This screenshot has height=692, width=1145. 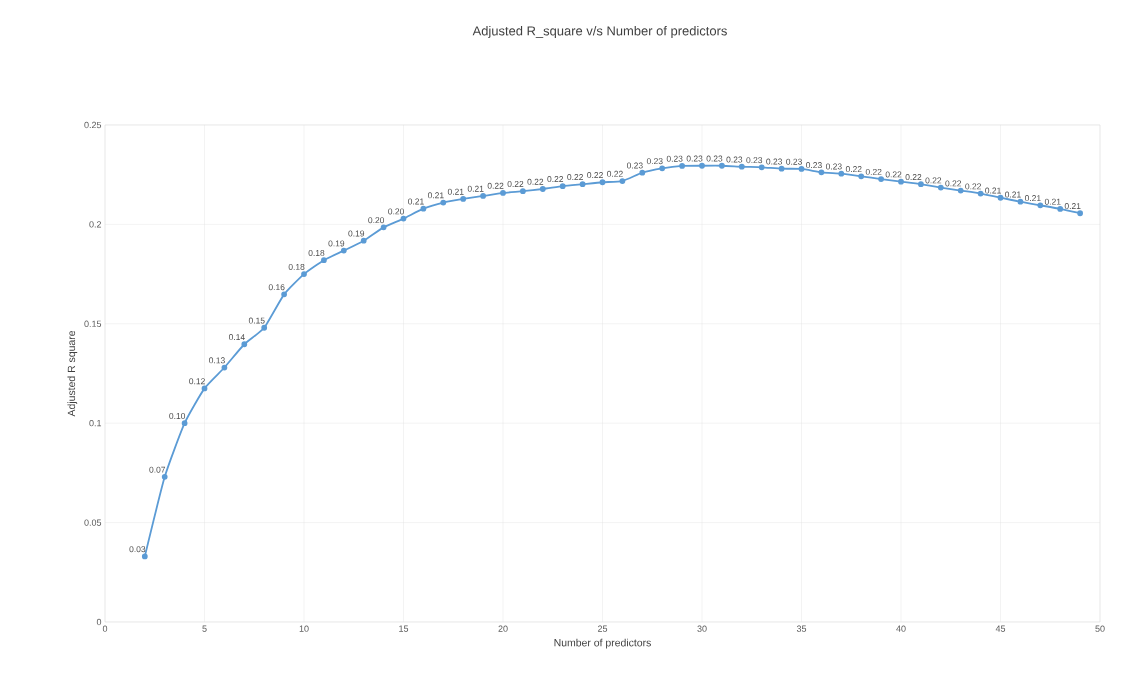 I want to click on x-tick-label: 10, so click(x=304, y=628).